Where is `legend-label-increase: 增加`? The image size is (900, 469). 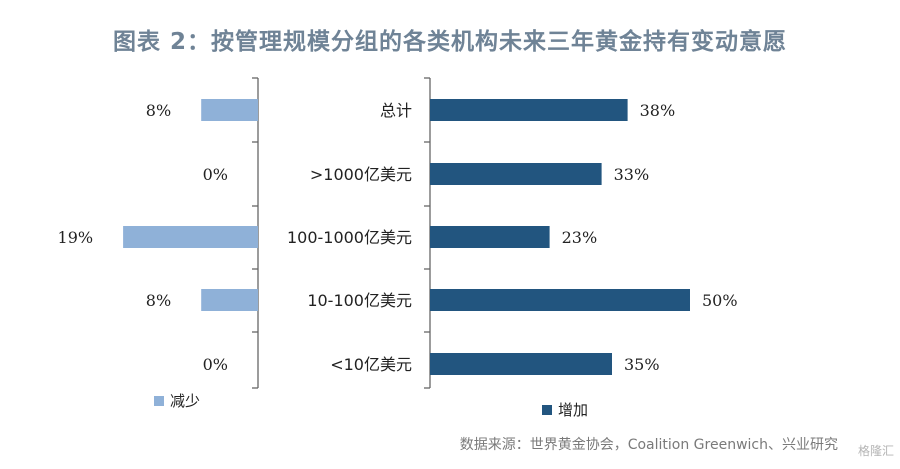
legend-label-increase: 增加 is located at coordinates (573, 410).